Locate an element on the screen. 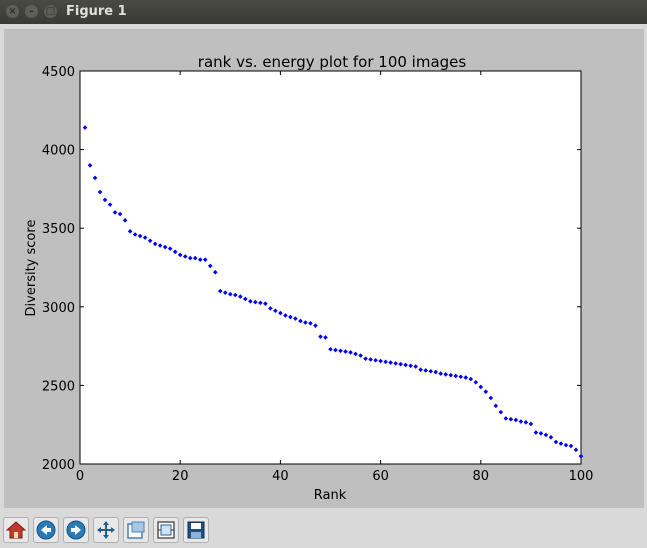 This screenshot has height=548, width=647. y-axis-label: Diversity score is located at coordinates (31, 268).